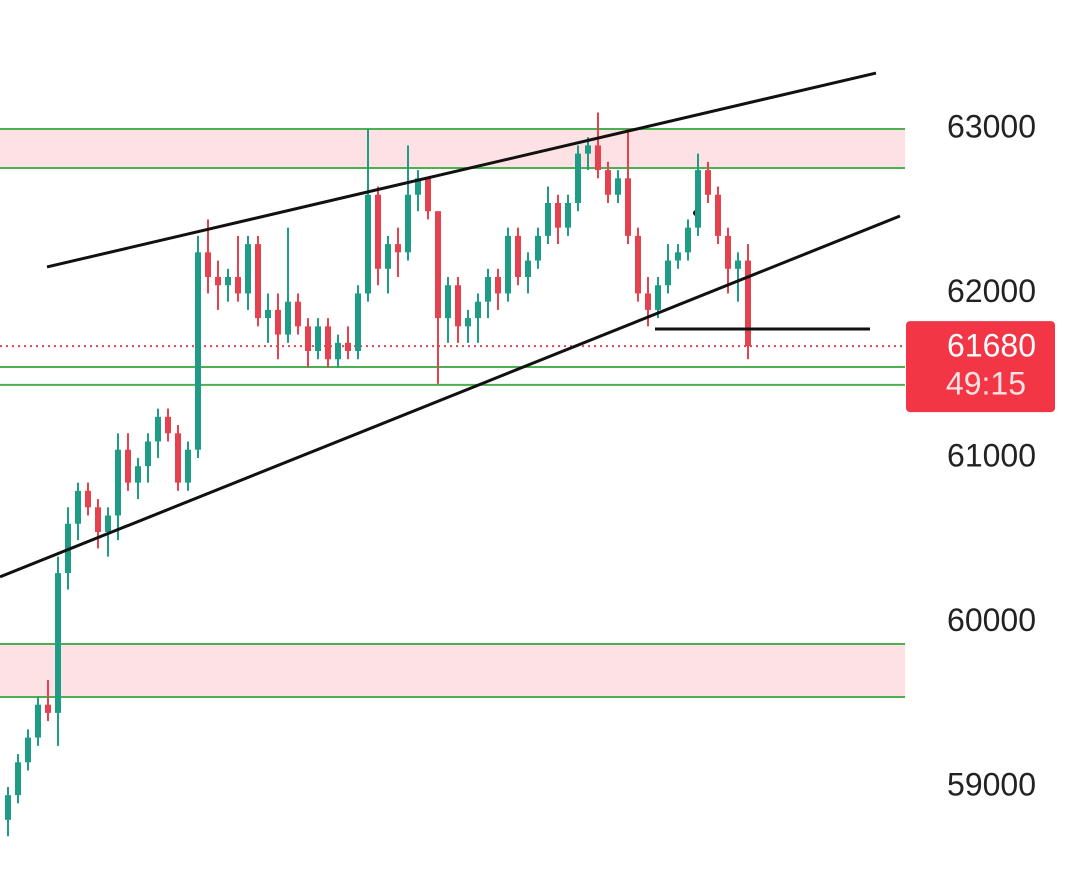  I want to click on y-tick-label: 62000, so click(991, 291).